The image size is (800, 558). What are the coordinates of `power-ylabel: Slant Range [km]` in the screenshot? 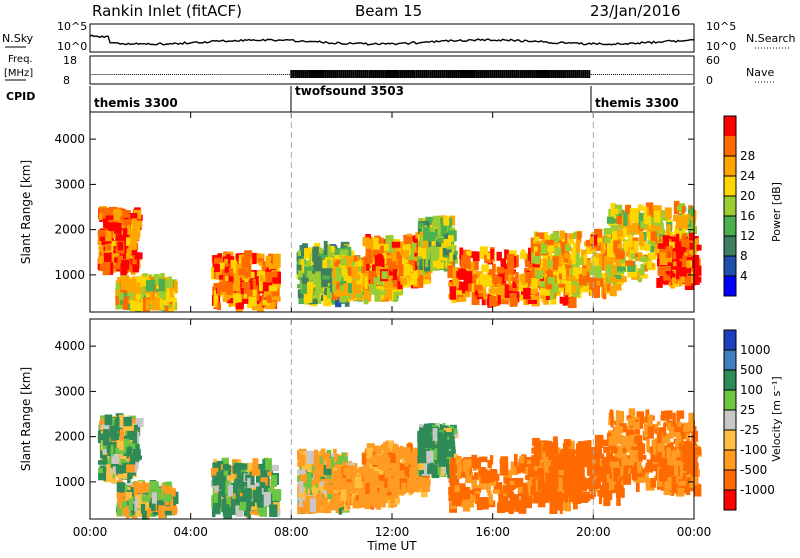 It's located at (26, 212).